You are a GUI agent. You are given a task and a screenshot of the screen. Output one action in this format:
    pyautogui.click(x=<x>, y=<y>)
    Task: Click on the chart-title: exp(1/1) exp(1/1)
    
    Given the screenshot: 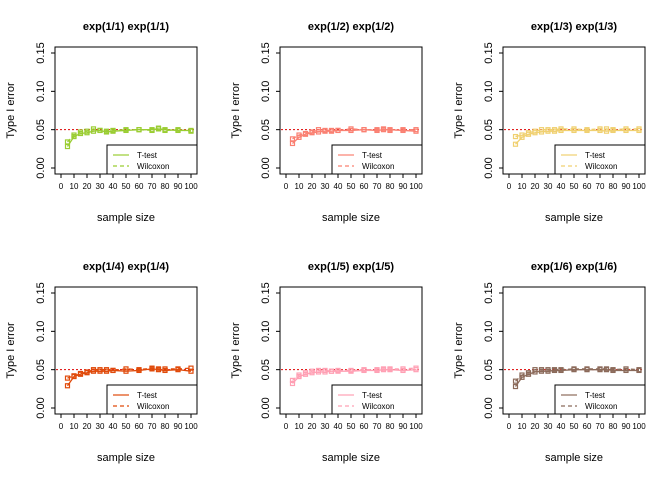 What is the action you would take?
    pyautogui.click(x=126, y=27)
    